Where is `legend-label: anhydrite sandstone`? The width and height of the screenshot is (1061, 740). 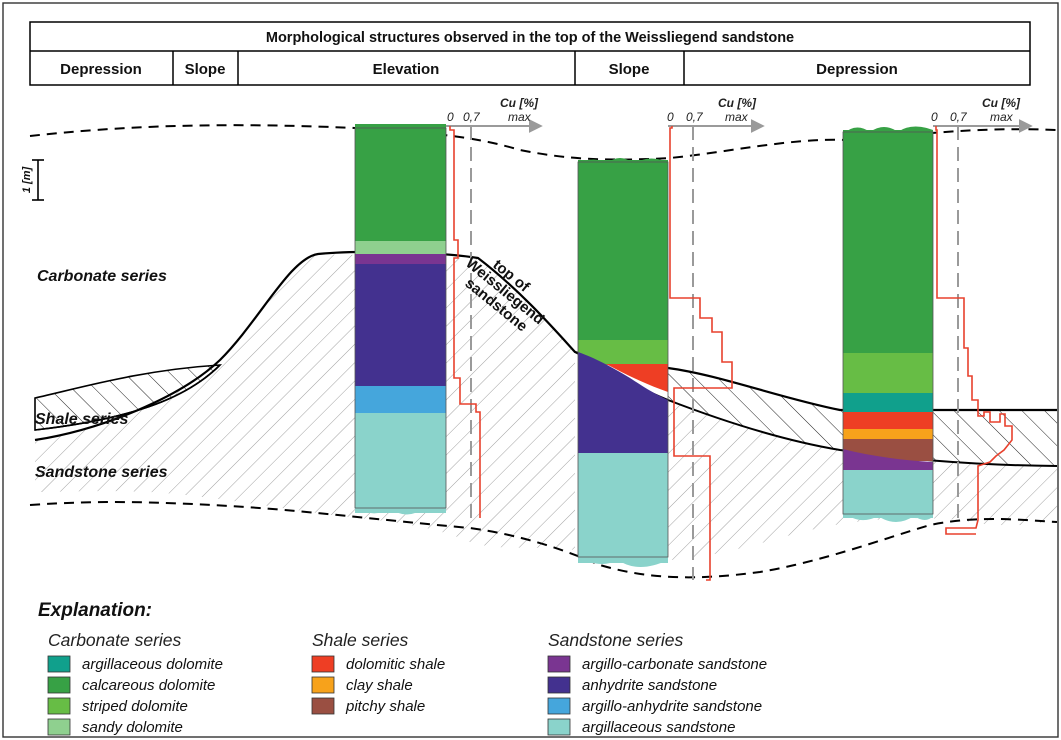
legend-label: anhydrite sandstone is located at coordinates (649, 685).